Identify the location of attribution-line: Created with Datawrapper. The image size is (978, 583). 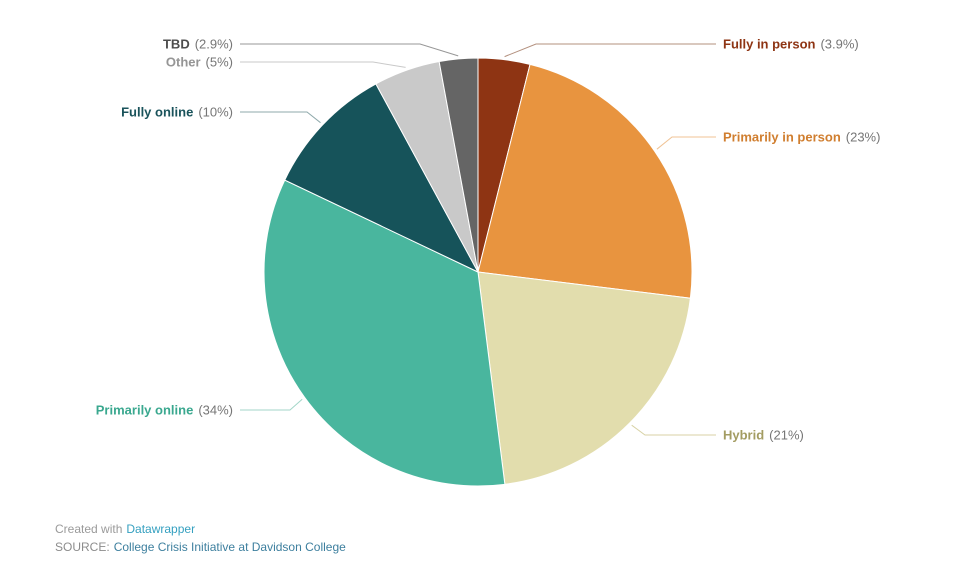
(200, 529).